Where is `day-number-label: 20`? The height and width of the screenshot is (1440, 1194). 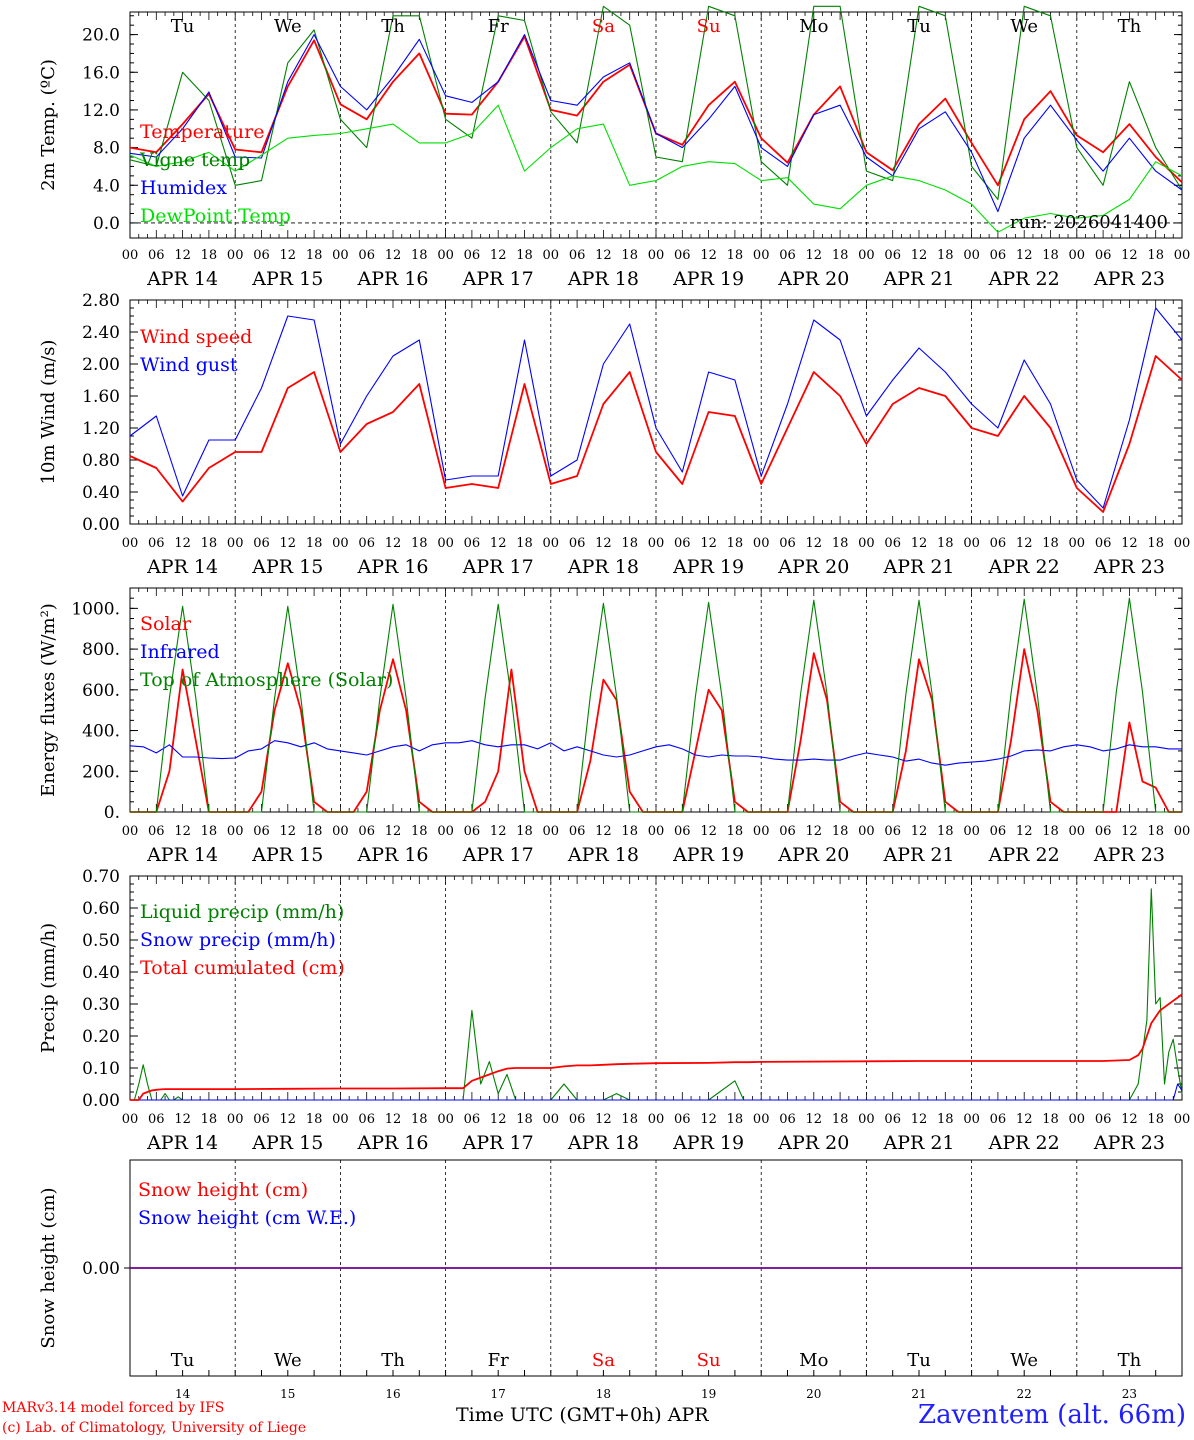 day-number-label: 20 is located at coordinates (813, 1393).